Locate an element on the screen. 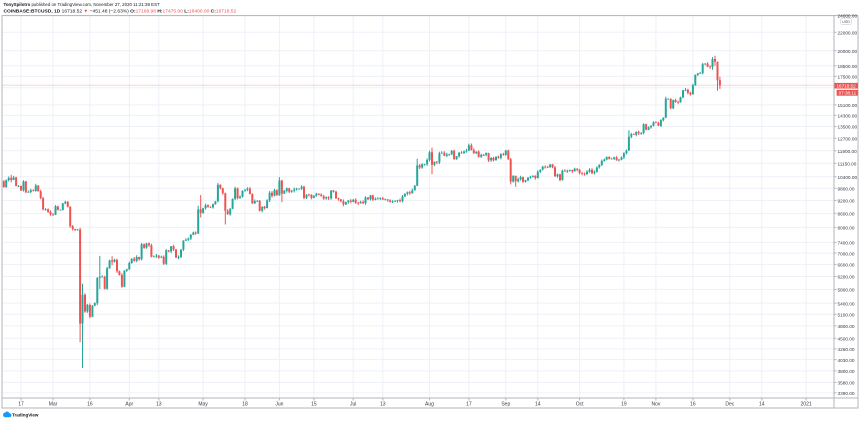  svg-text: 13500.00 is located at coordinates (848, 127).